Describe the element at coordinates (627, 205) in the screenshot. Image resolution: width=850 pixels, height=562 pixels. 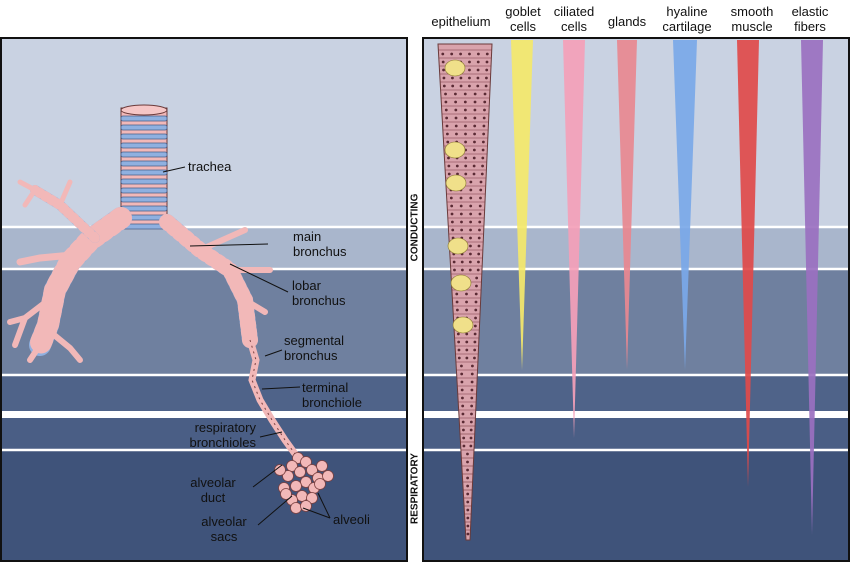
I see `glands-wedge` at that location.